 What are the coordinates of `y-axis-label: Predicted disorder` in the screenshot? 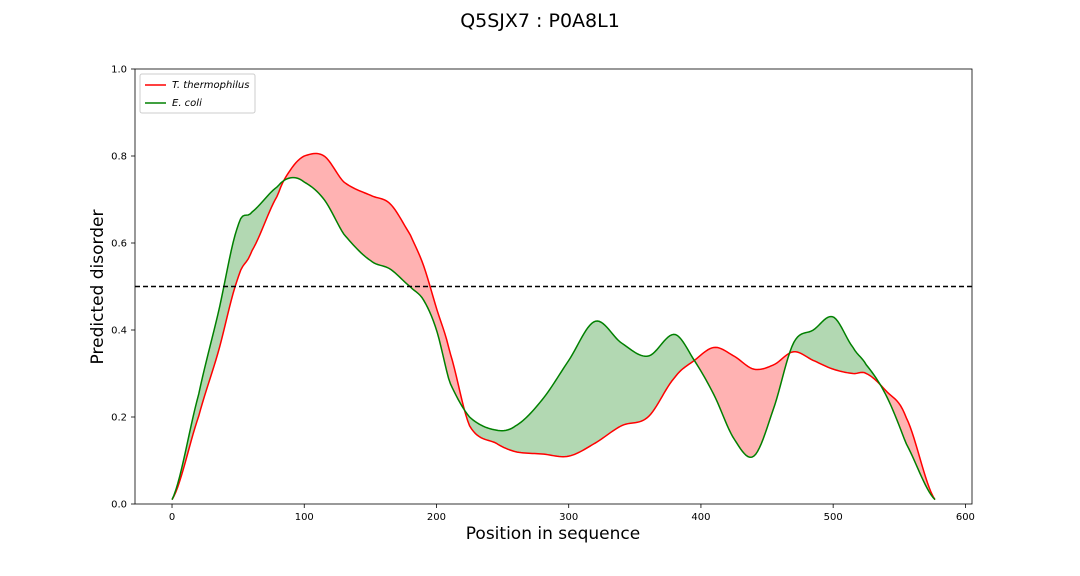 It's located at (98, 287).